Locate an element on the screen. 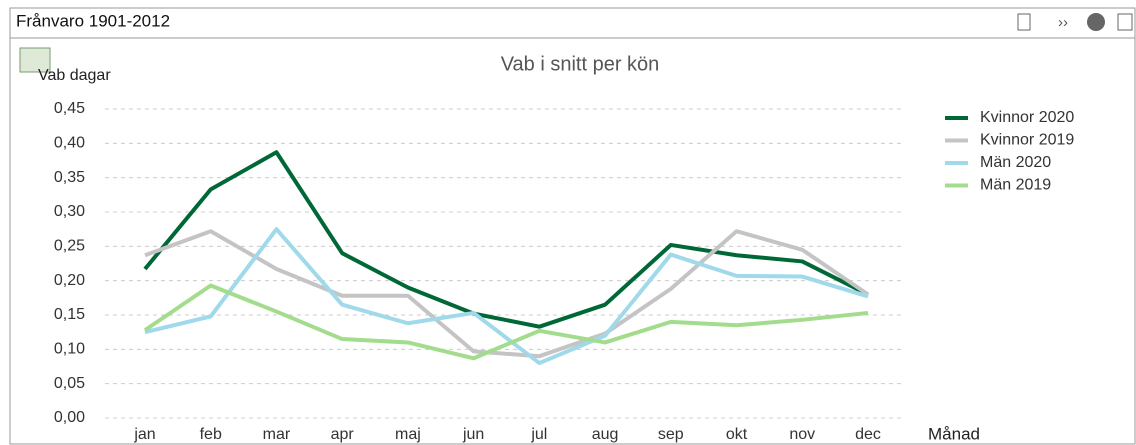 This screenshot has width=1136, height=445. maximize-icon is located at coordinates (1125, 22).